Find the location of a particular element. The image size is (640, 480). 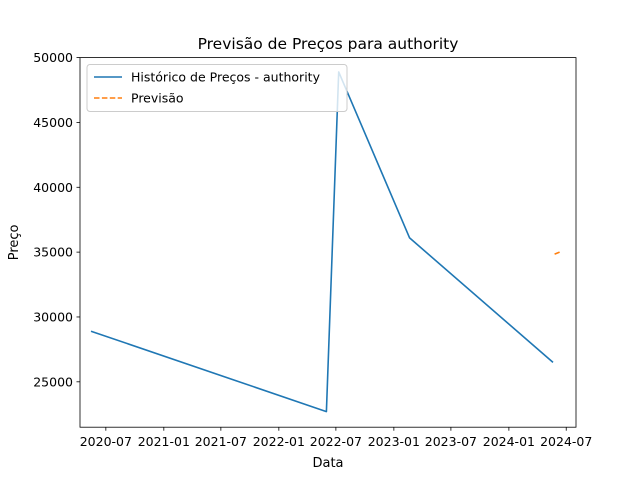

y-tick-label: 25000 is located at coordinates (53, 381).